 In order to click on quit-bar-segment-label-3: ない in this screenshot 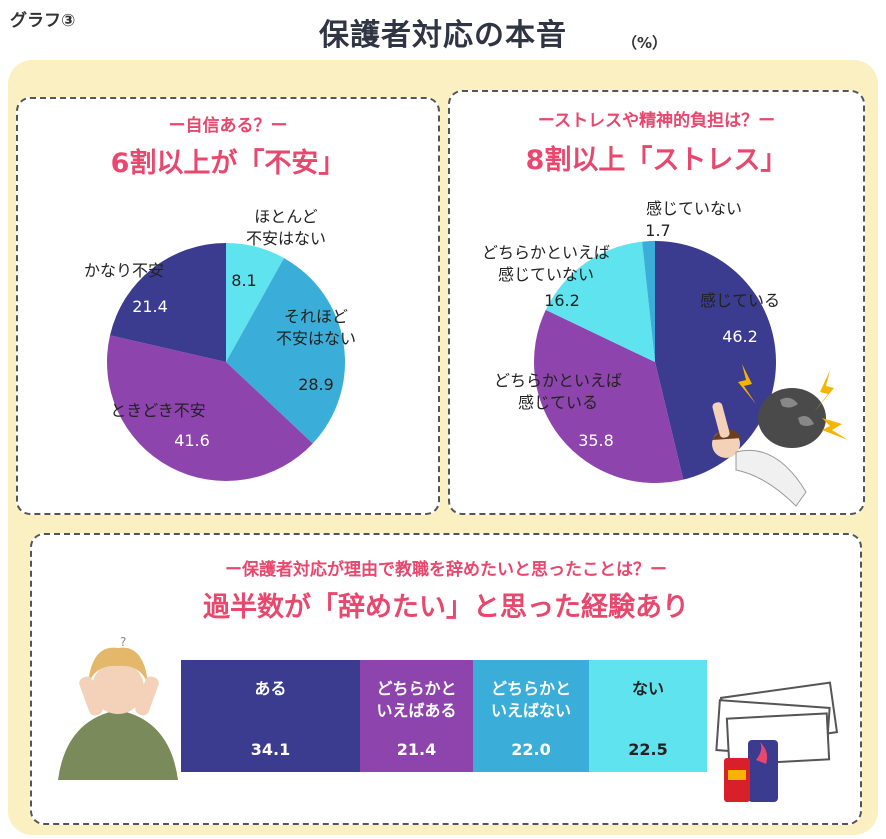, I will do `click(647, 688)`.